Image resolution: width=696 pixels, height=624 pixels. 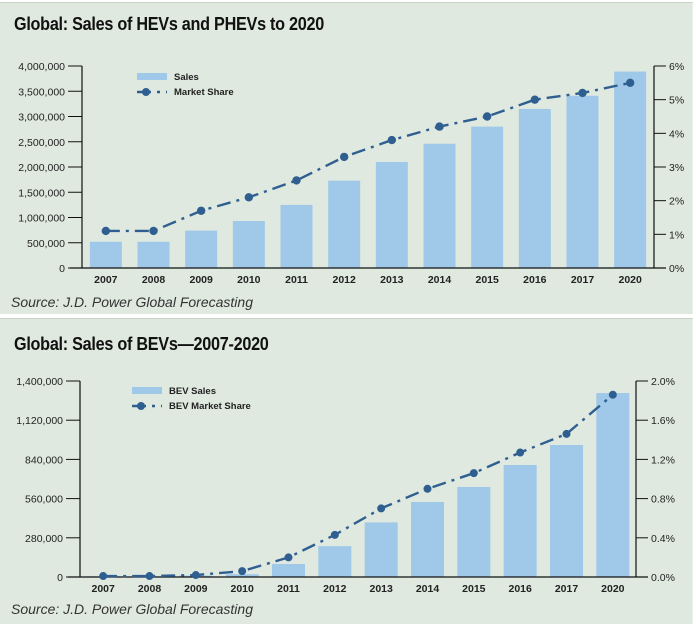 I want to click on left-tick-label: 4,000,000, so click(x=41, y=67).